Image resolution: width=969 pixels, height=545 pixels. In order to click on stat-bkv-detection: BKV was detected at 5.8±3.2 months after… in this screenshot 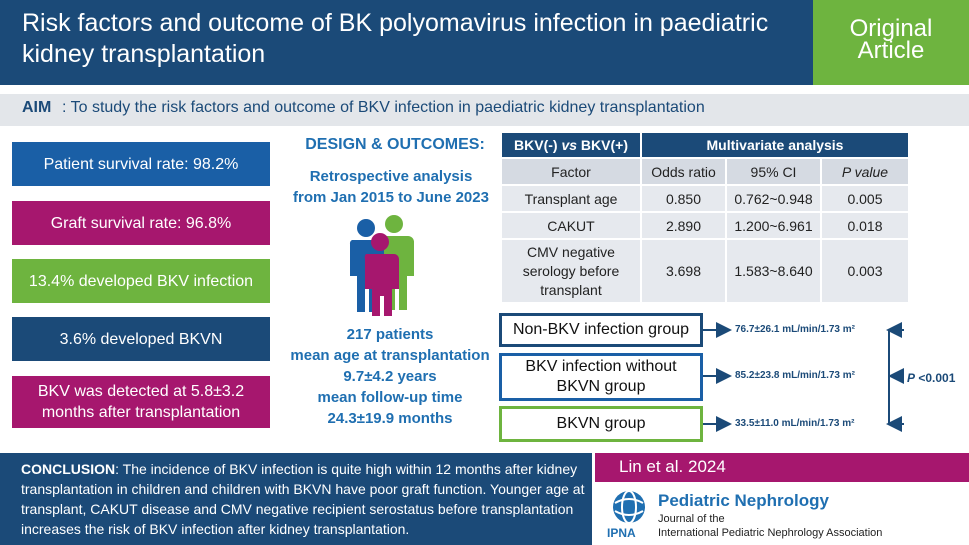, I will do `click(141, 402)`.